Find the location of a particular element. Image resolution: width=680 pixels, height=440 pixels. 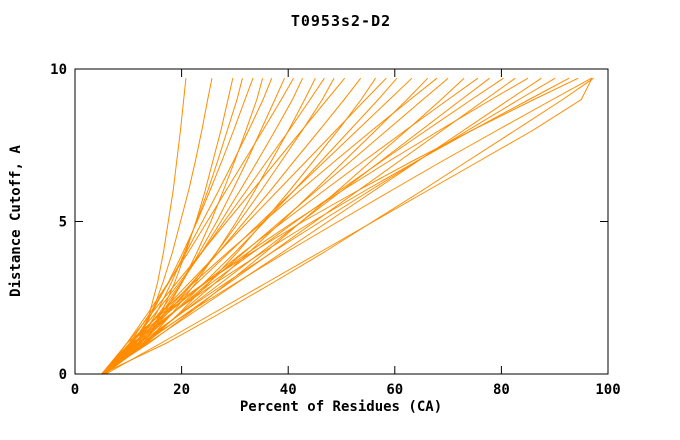

x-axis-label: Percent of Residues (CA) is located at coordinates (341, 407).